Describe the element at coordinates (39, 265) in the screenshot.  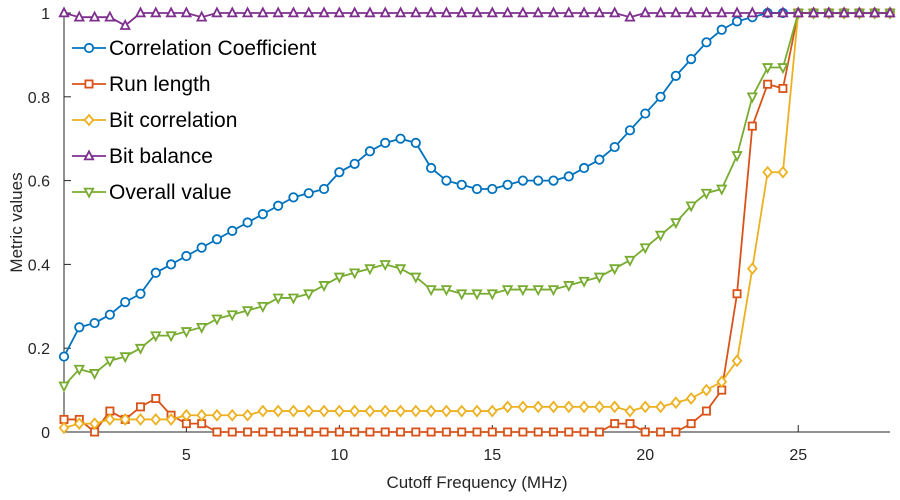
I see `y-tick-label: 0.4` at that location.